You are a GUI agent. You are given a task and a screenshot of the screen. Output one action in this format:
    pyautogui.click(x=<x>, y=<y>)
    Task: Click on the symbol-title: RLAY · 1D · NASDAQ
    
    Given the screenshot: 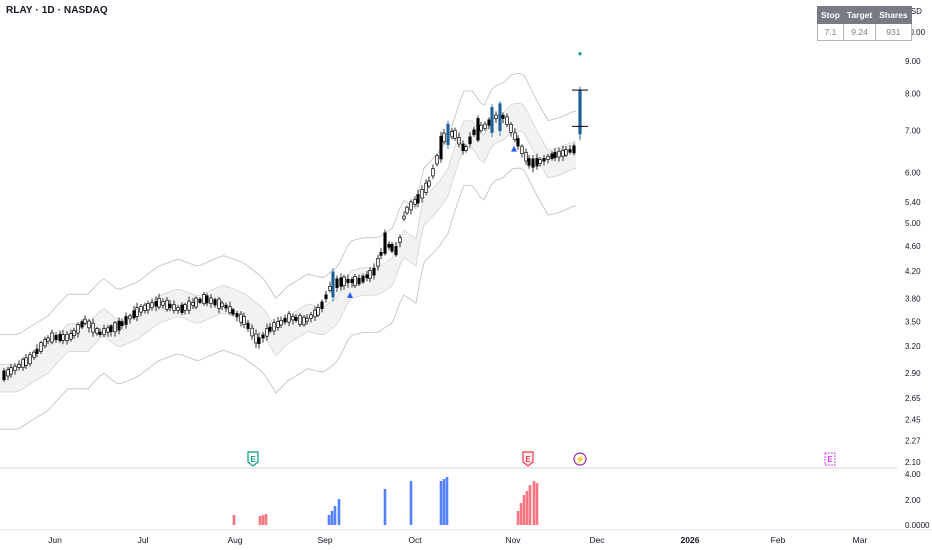 What is the action you would take?
    pyautogui.click(x=57, y=10)
    